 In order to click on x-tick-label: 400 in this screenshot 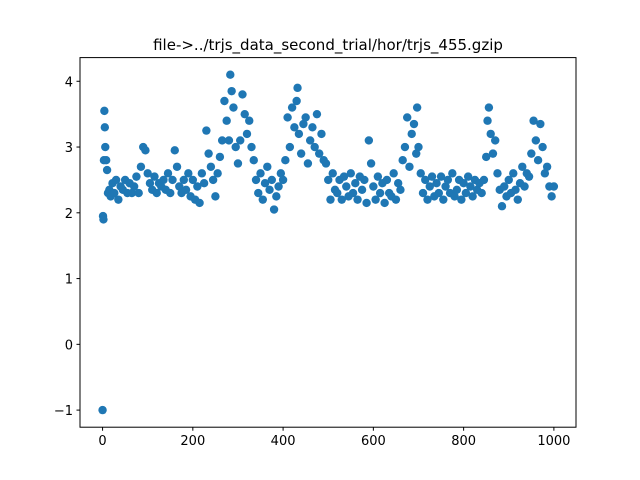, I will do `click(283, 441)`.